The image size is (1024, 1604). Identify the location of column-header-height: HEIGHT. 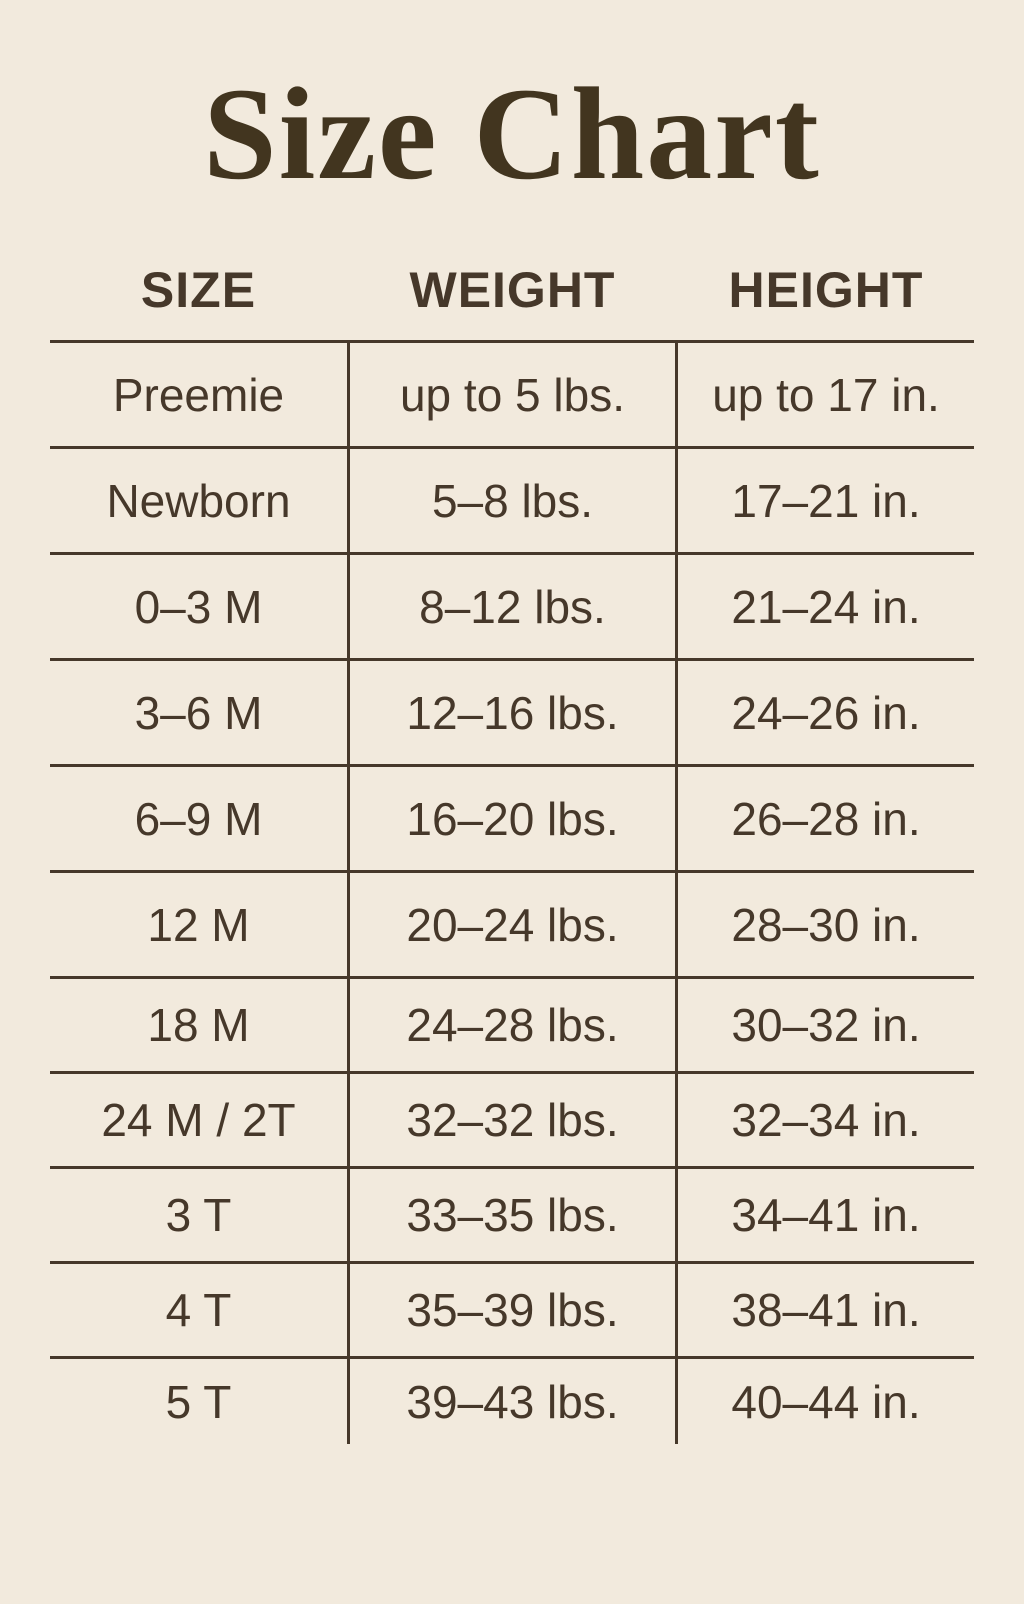
(826, 290).